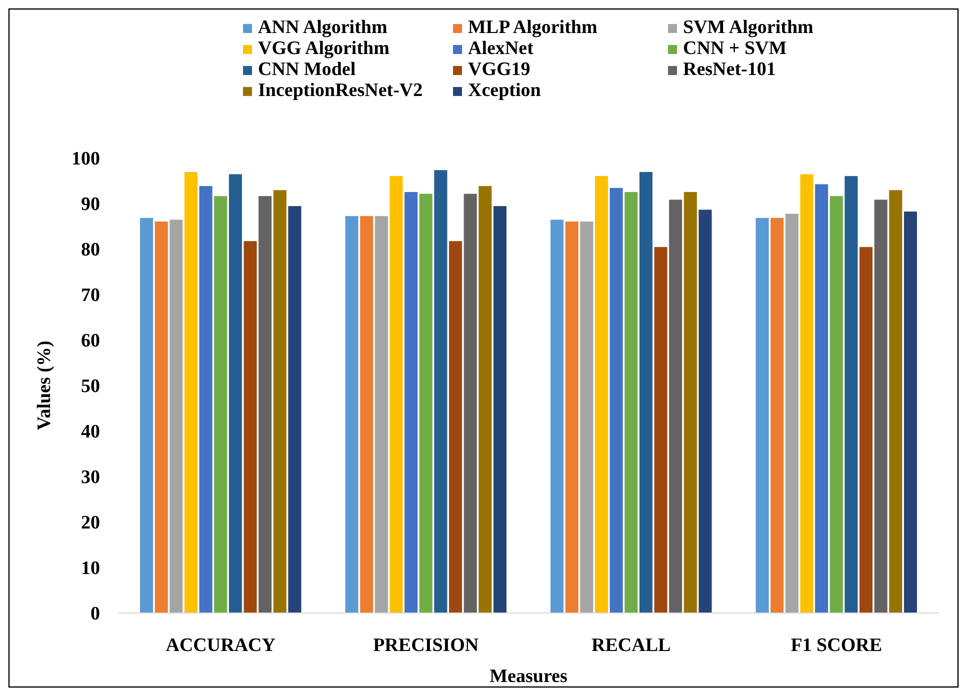  I want to click on legend-label: MLP Algorithm, so click(533, 27).